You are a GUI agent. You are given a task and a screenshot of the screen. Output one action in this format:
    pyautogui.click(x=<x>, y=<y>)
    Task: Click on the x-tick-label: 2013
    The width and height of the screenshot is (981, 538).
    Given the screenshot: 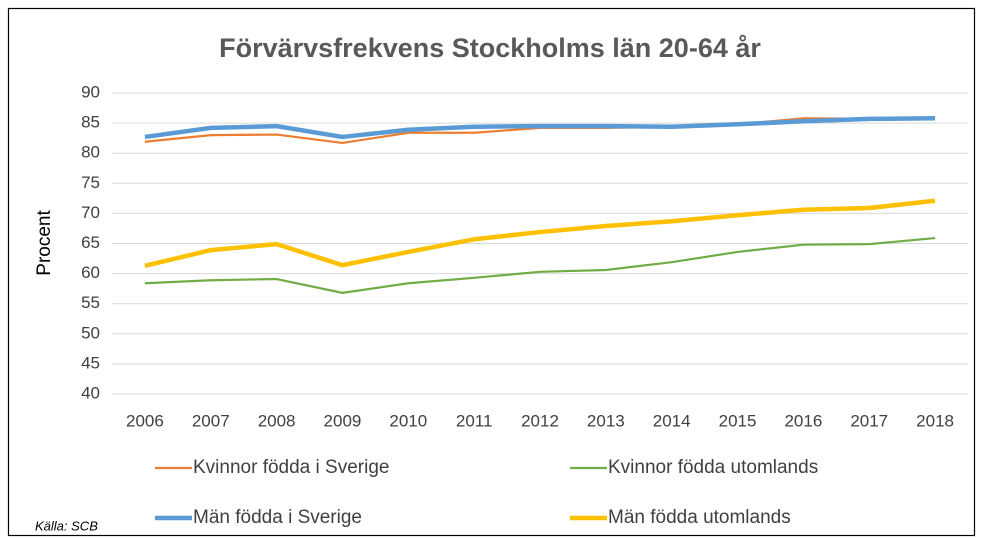 What is the action you would take?
    pyautogui.click(x=606, y=420)
    